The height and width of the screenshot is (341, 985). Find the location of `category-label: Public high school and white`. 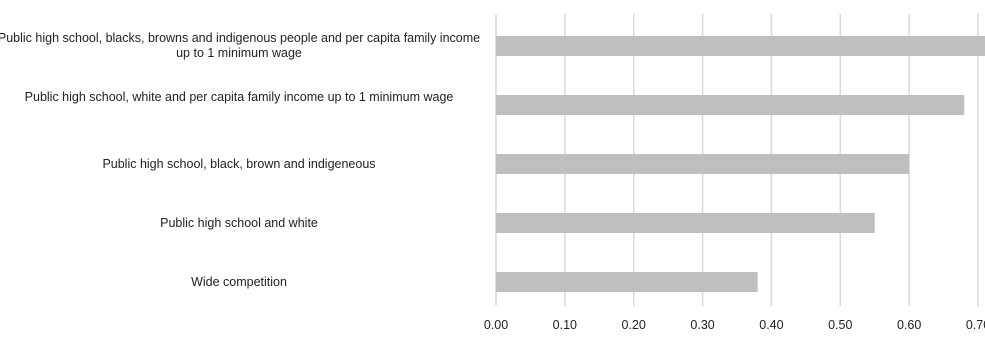

category-label: Public high school and white is located at coordinates (239, 223).